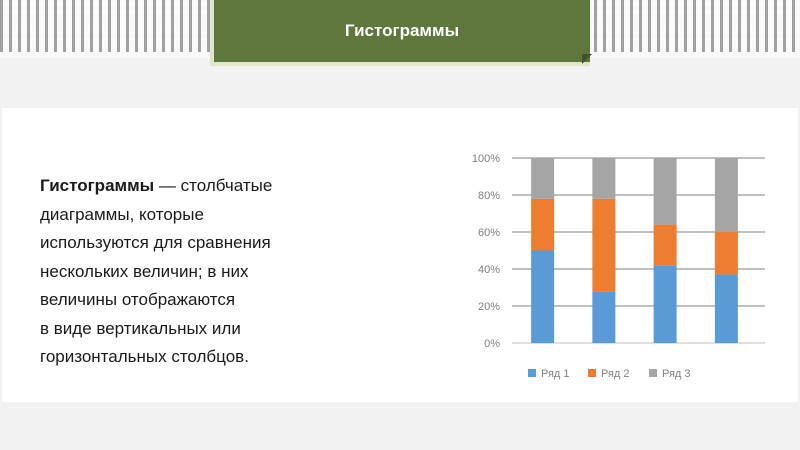 This screenshot has height=450, width=800. I want to click on legend-label: Ряд 3, so click(676, 374).